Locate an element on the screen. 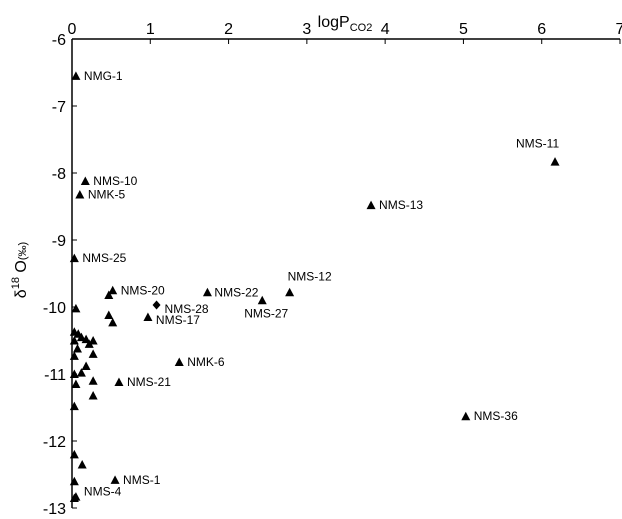 This screenshot has width=622, height=519. x-tick-label: 5 is located at coordinates (463, 29).